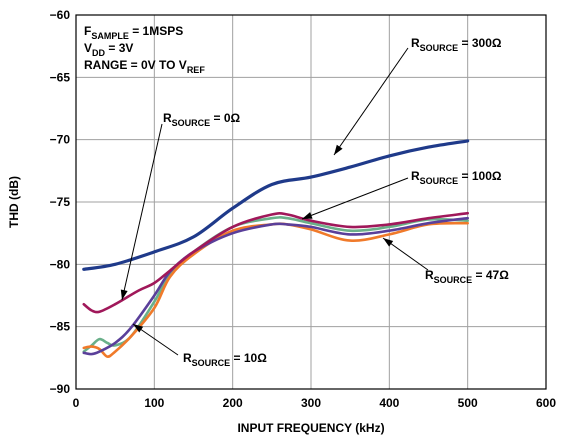 This screenshot has width=561, height=438. What do you see at coordinates (233, 403) in the screenshot?
I see `x-tick-label: 200` at bounding box center [233, 403].